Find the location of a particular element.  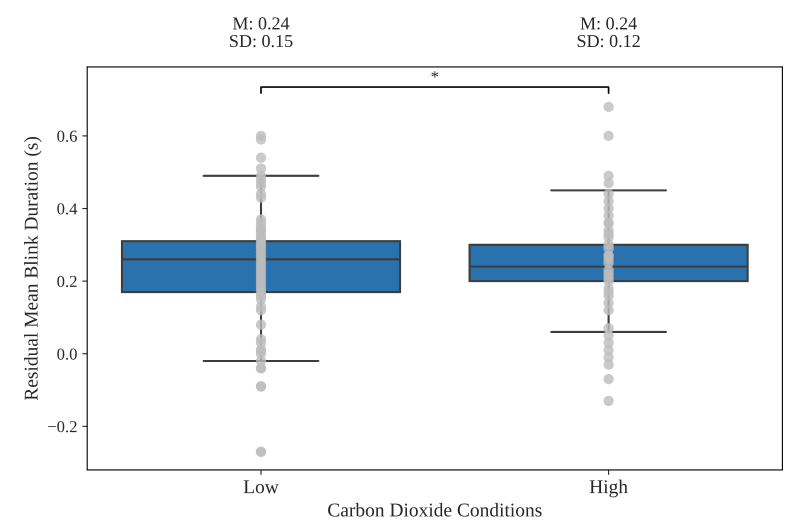

text: M: 0.24 SD: 0.12 is located at coordinates (609, 32).